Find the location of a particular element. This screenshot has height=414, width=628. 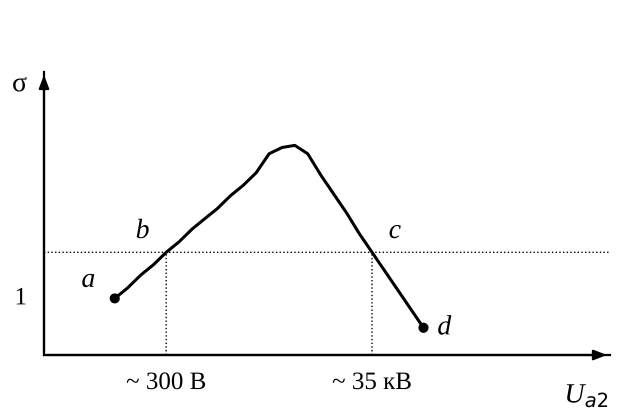

annotation: b is located at coordinates (142, 228).